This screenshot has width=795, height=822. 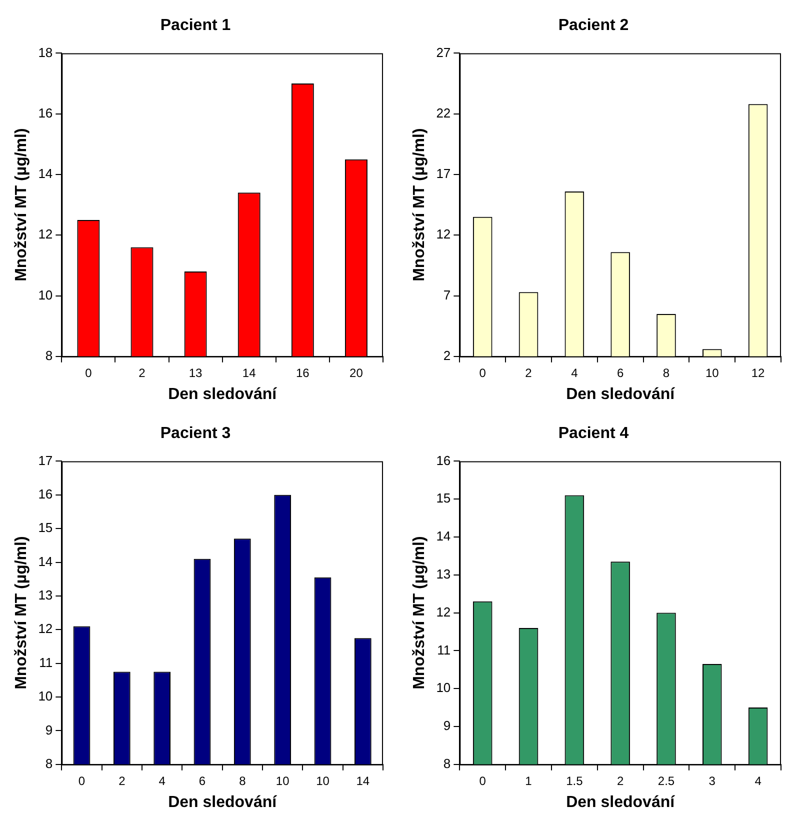 I want to click on chart-title: Pacient 2, so click(x=593, y=25).